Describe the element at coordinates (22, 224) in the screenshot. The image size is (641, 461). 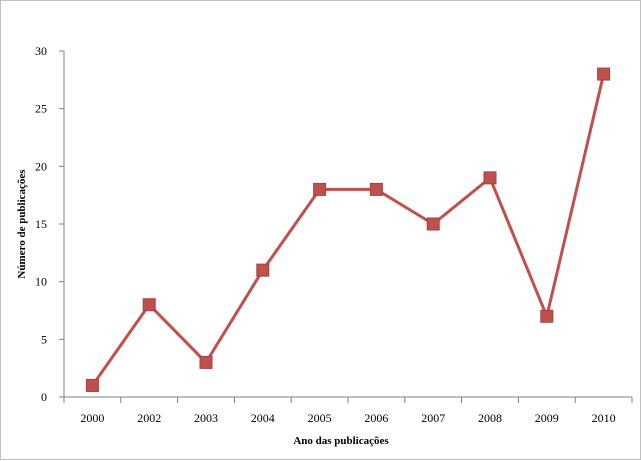
I see `y-axis-title: Número de publicações` at that location.